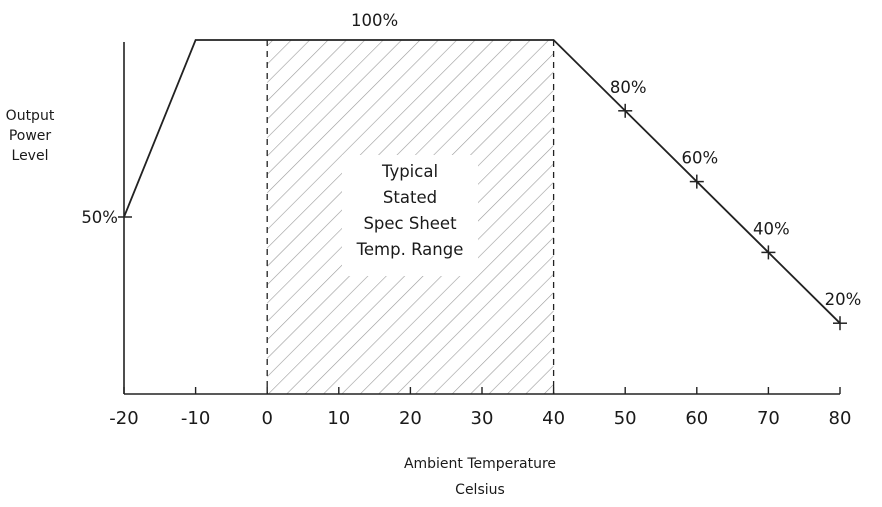 Image resolution: width=882 pixels, height=507 pixels. What do you see at coordinates (410, 171) in the screenshot?
I see `spec-range-label-line-1: Typical` at bounding box center [410, 171].